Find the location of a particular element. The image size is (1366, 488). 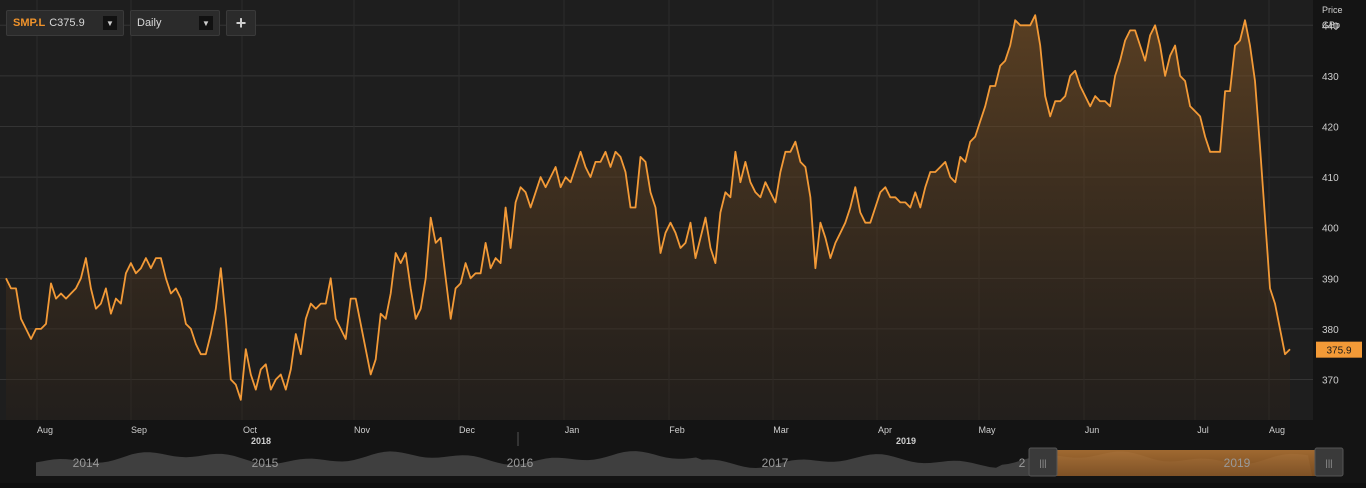

x-month-label: Mar is located at coordinates (781, 430).